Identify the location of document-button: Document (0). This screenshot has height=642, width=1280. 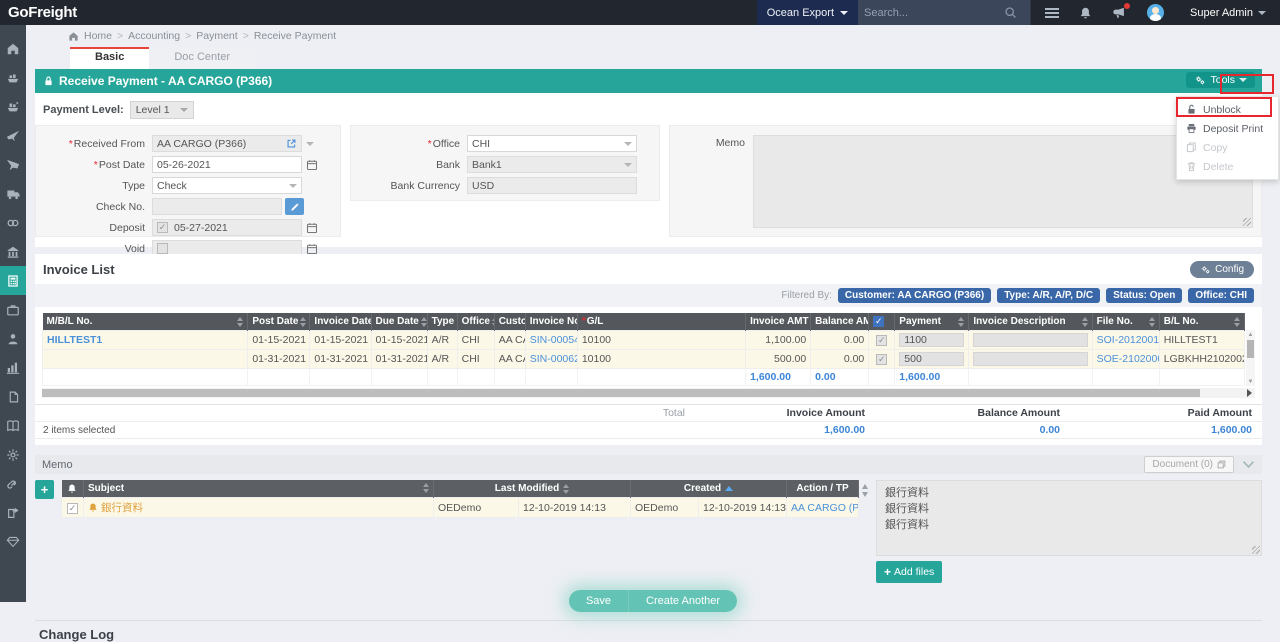
(1189, 464).